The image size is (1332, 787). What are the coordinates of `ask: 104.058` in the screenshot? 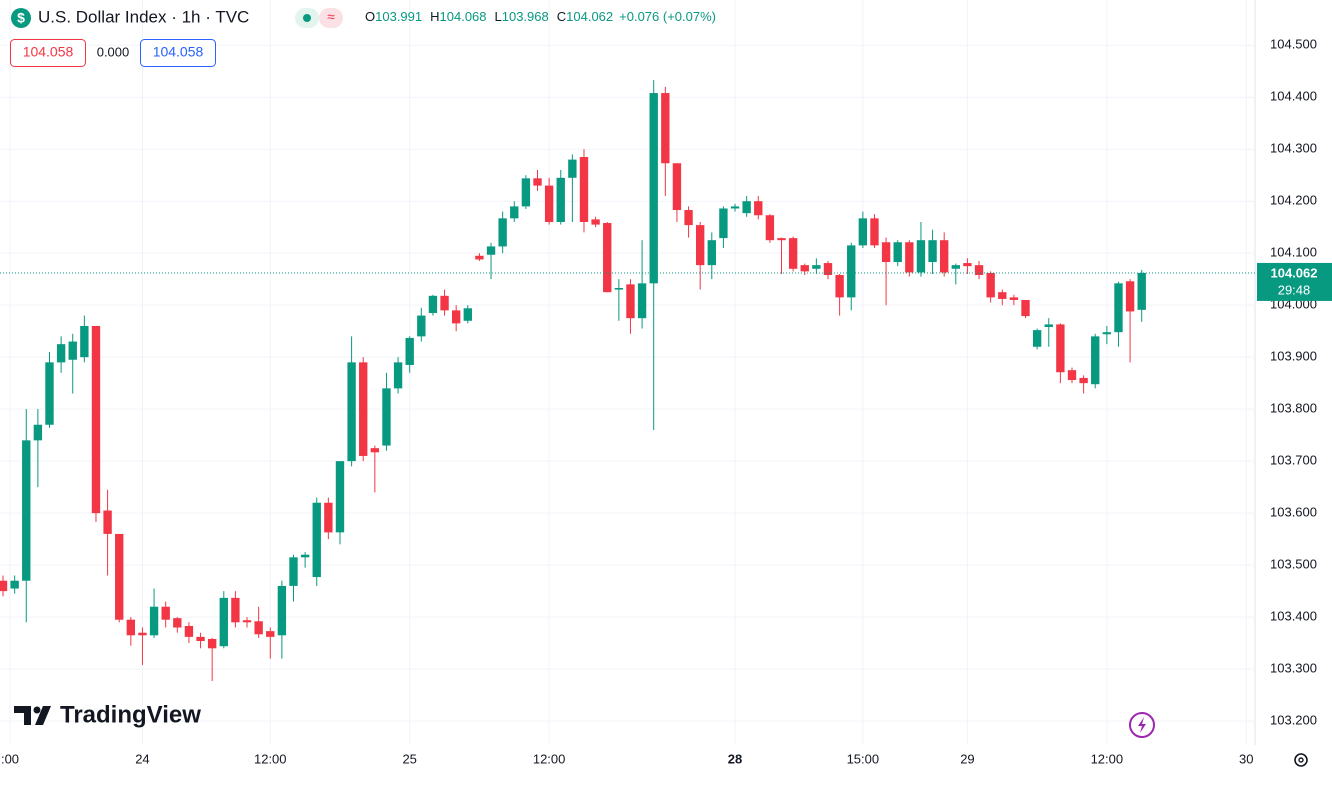 It's located at (178, 52).